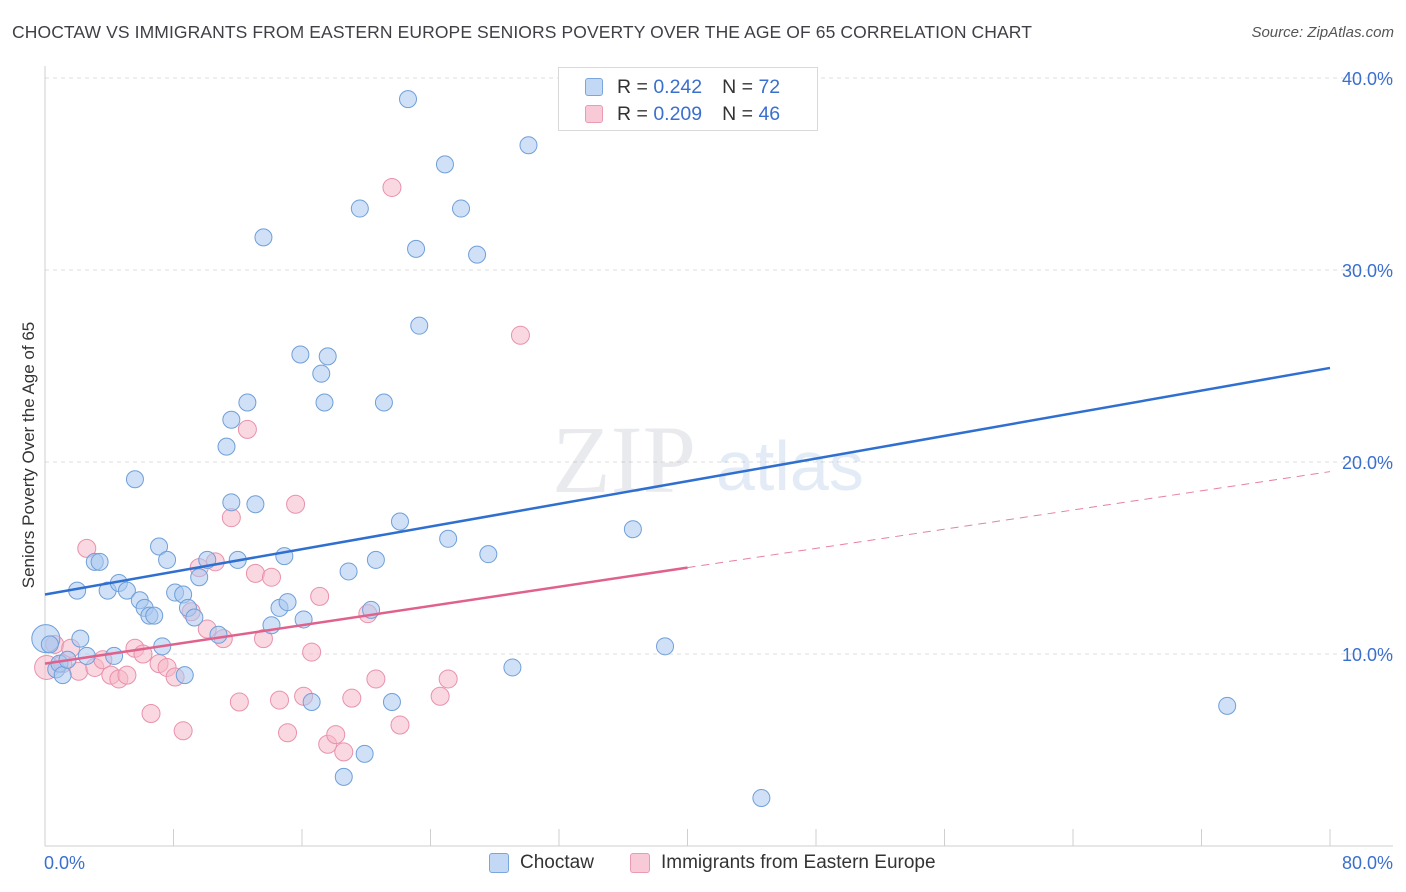 The width and height of the screenshot is (1406, 892). What do you see at coordinates (640, 863) in the screenshot?
I see `legend-swatch-immigrants` at bounding box center [640, 863].